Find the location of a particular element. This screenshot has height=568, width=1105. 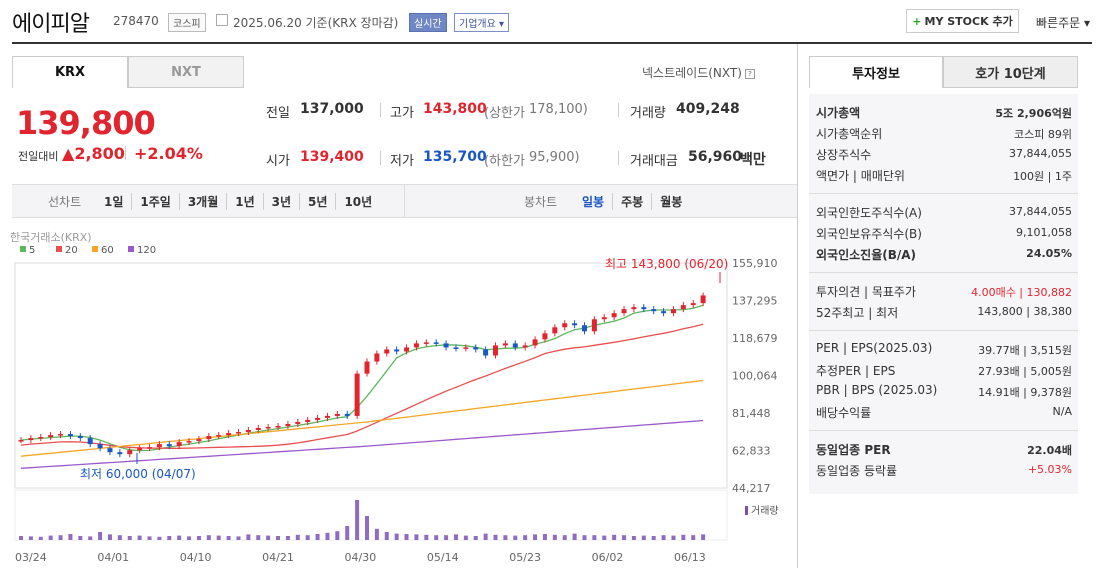

period-items-2: 3개월 is located at coordinates (202, 201).